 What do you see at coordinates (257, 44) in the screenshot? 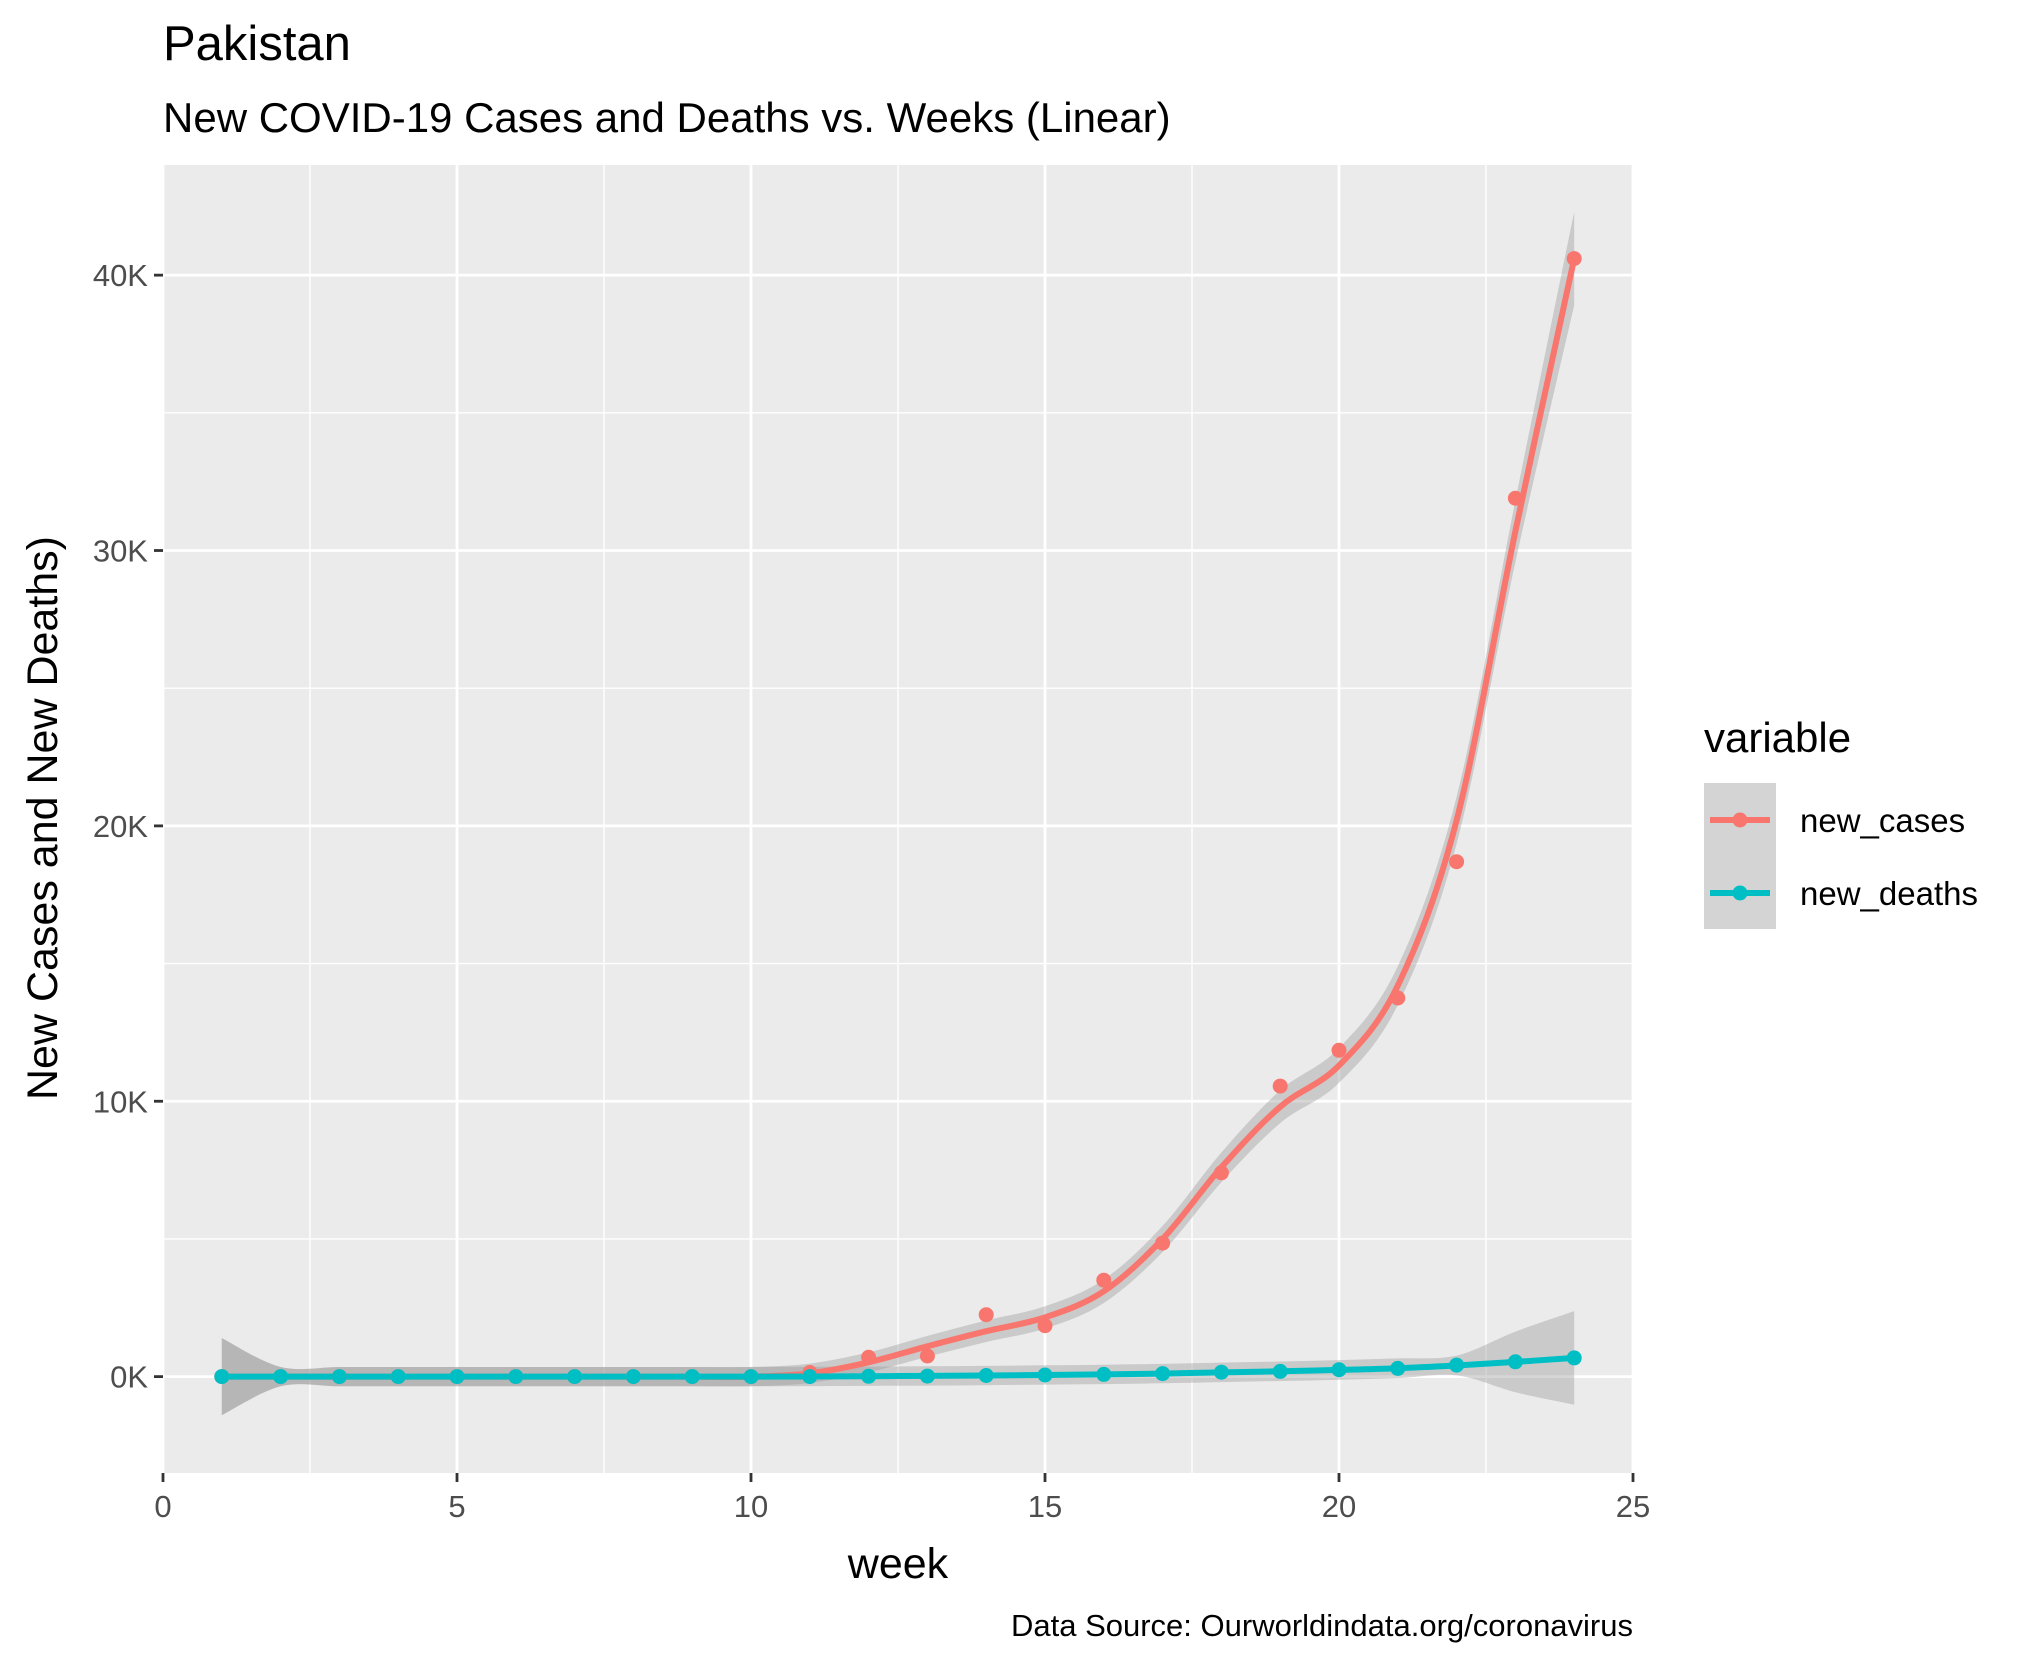
I see `chart-title: Pakistan` at bounding box center [257, 44].